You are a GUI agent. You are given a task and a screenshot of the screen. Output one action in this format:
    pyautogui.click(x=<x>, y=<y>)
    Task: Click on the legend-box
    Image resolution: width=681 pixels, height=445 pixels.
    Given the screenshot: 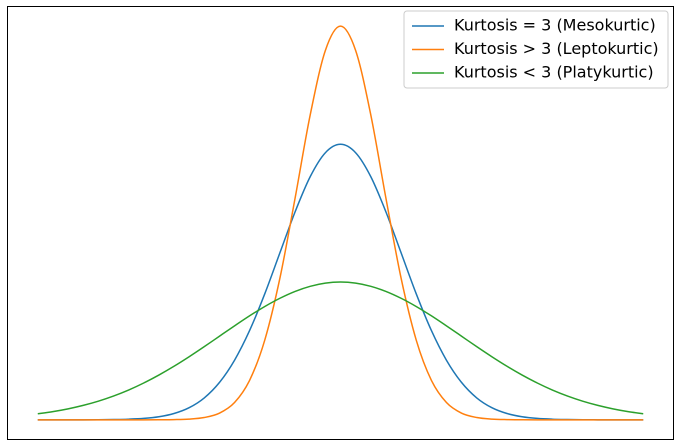 What is the action you would take?
    pyautogui.click(x=536, y=49)
    